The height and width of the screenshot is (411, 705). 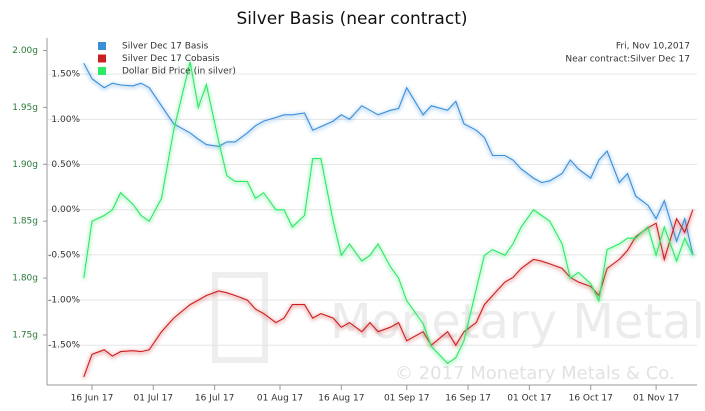 What do you see at coordinates (65, 165) in the screenshot?
I see `y-tick-label: 0.50%` at bounding box center [65, 165].